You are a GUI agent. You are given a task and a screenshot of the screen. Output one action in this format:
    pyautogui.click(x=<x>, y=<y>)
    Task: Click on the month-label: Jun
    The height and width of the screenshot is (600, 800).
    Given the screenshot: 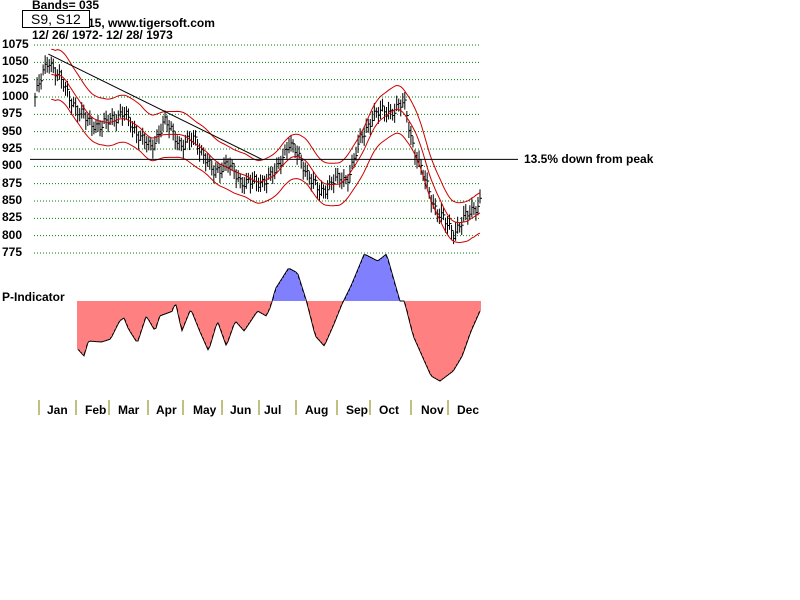 What is the action you would take?
    pyautogui.click(x=241, y=410)
    